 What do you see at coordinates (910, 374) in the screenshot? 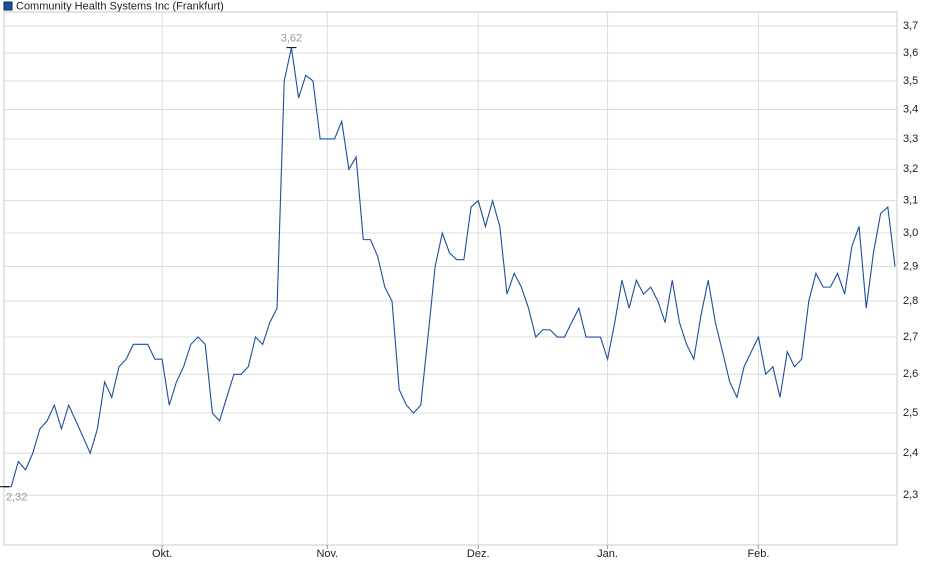
I see `y-tick-label: 2,6` at bounding box center [910, 374].